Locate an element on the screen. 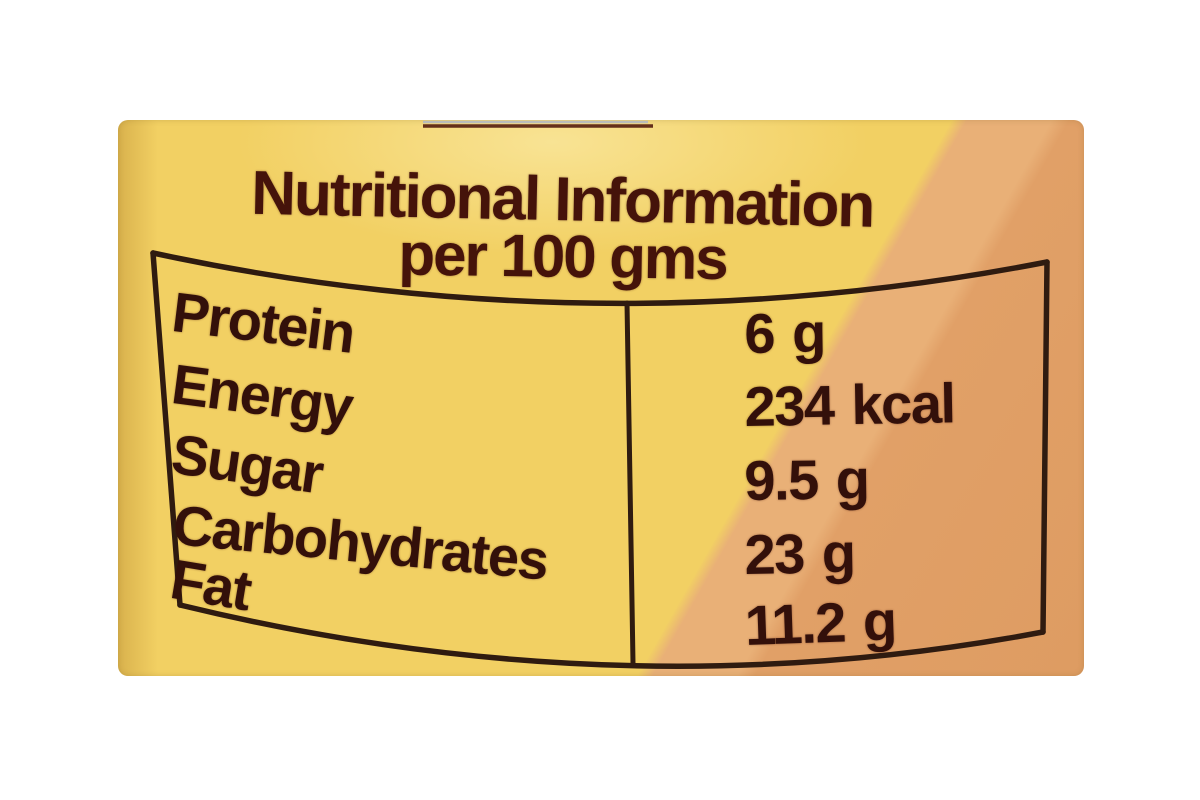  nutrient-name-fat: Fat is located at coordinates (211, 585).